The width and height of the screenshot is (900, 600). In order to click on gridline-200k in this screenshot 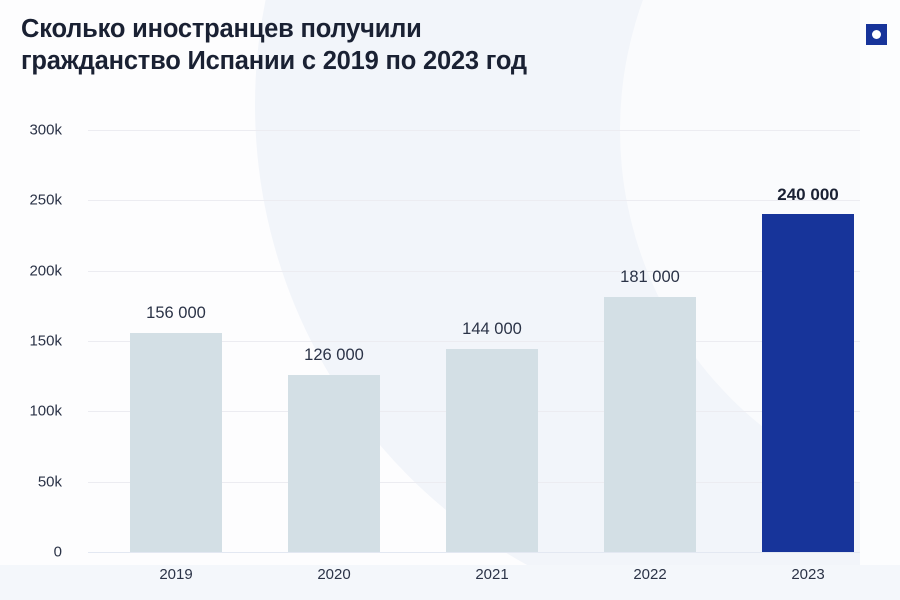, I will do `click(474, 271)`.